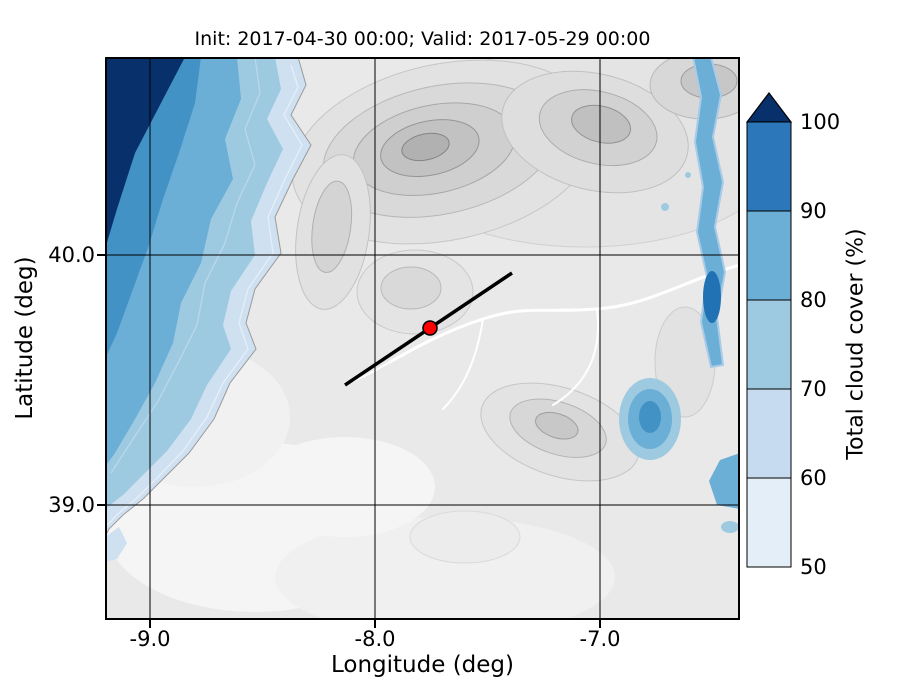 Image resolution: width=900 pixels, height=700 pixels. Describe the element at coordinates (650, 419) in the screenshot. I see `southeast-cloud-patch` at that location.